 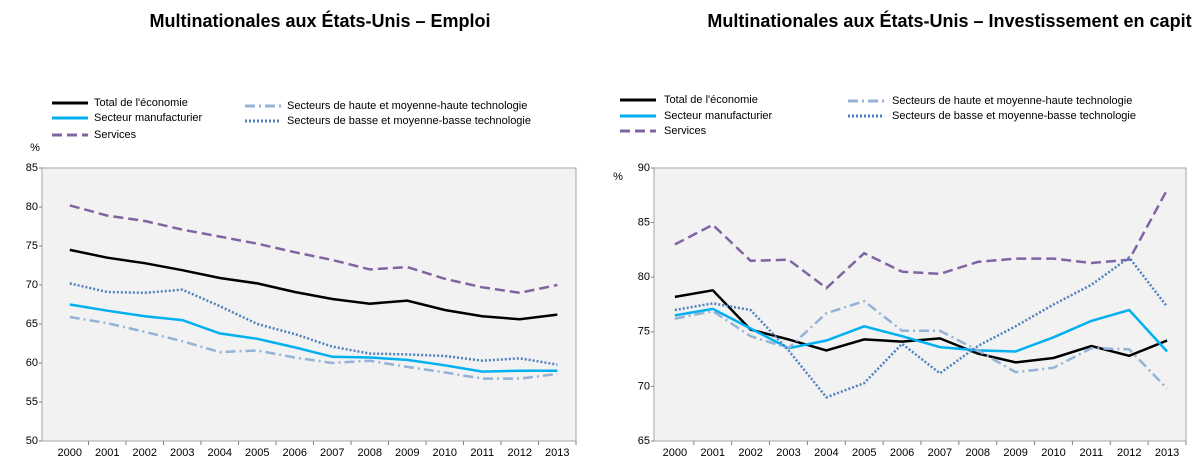 I want to click on y-tick-label: 90, so click(x=644, y=168).